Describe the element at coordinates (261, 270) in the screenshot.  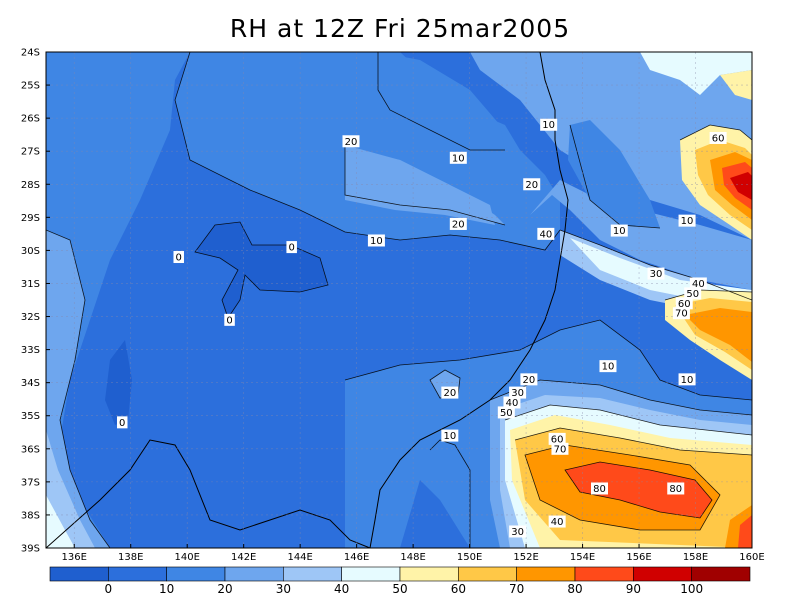
I see `rh-band-under-0-central` at that location.